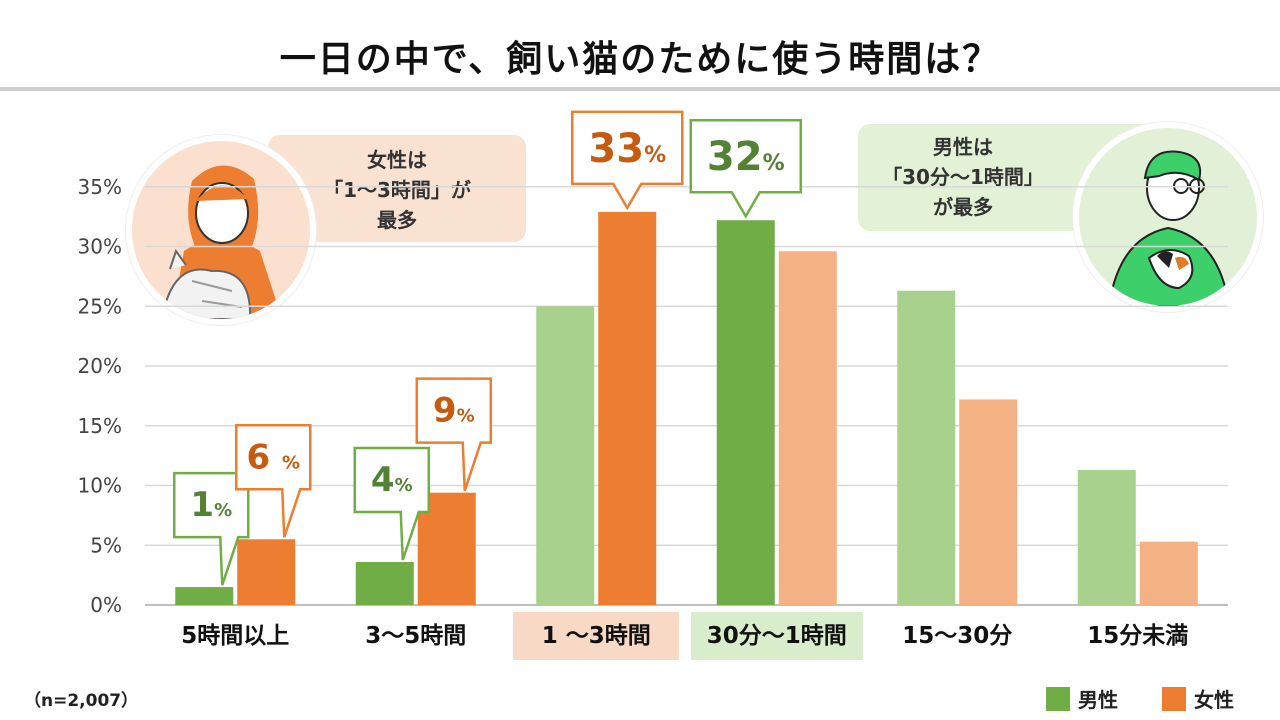 The width and height of the screenshot is (1280, 720). What do you see at coordinates (1174, 698) in the screenshot?
I see `legend-female-swatch` at bounding box center [1174, 698].